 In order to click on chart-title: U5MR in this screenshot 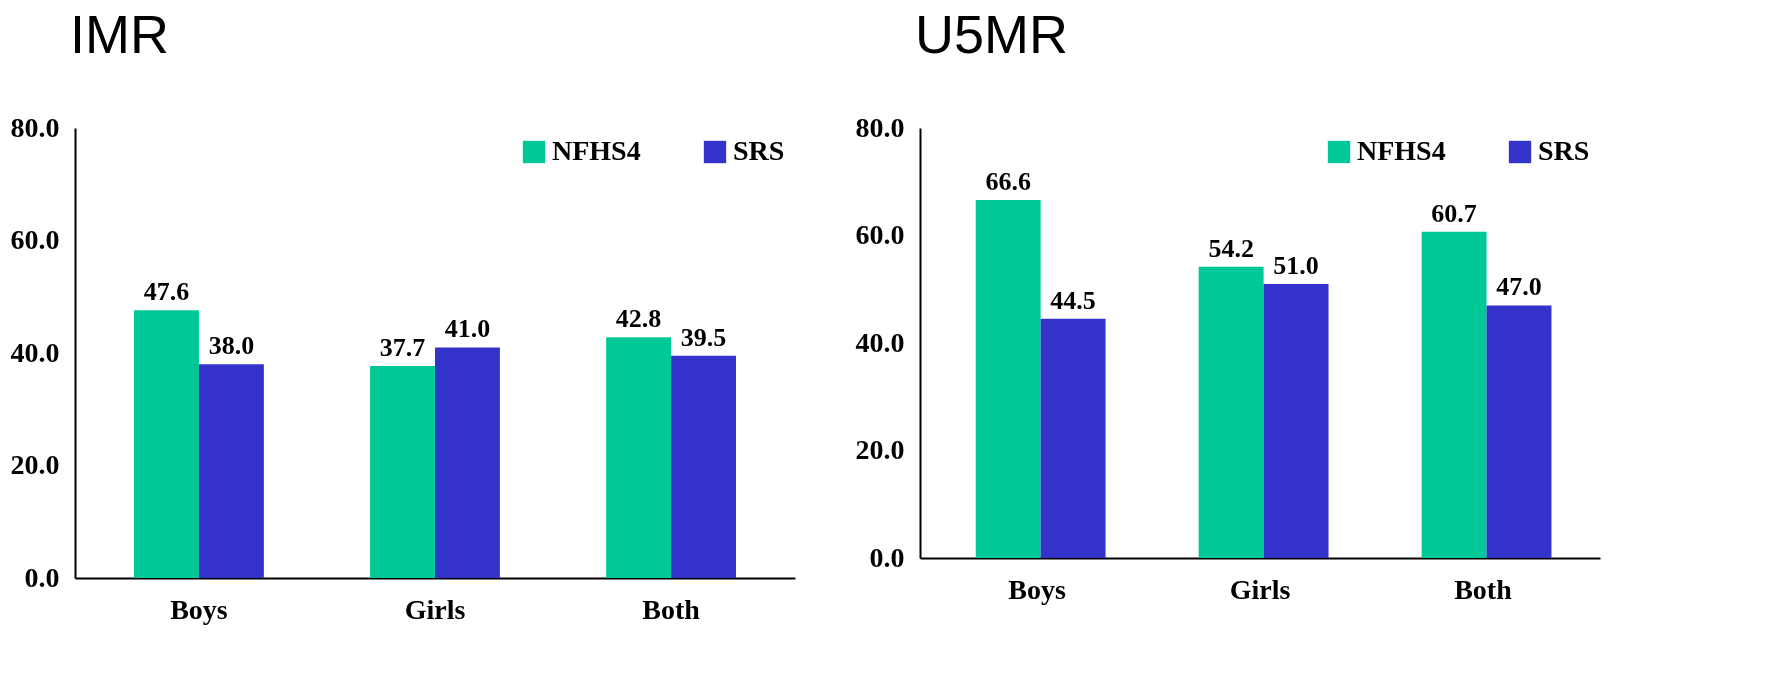, I will do `click(992, 34)`.